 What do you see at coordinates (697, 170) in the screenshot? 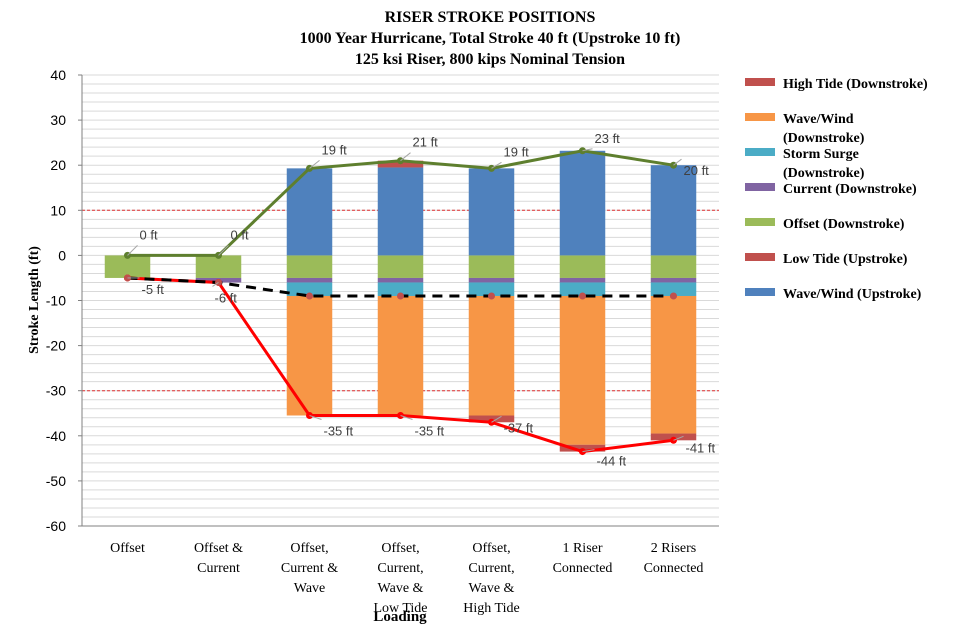
I see `data-label: 20 ft` at bounding box center [697, 170].